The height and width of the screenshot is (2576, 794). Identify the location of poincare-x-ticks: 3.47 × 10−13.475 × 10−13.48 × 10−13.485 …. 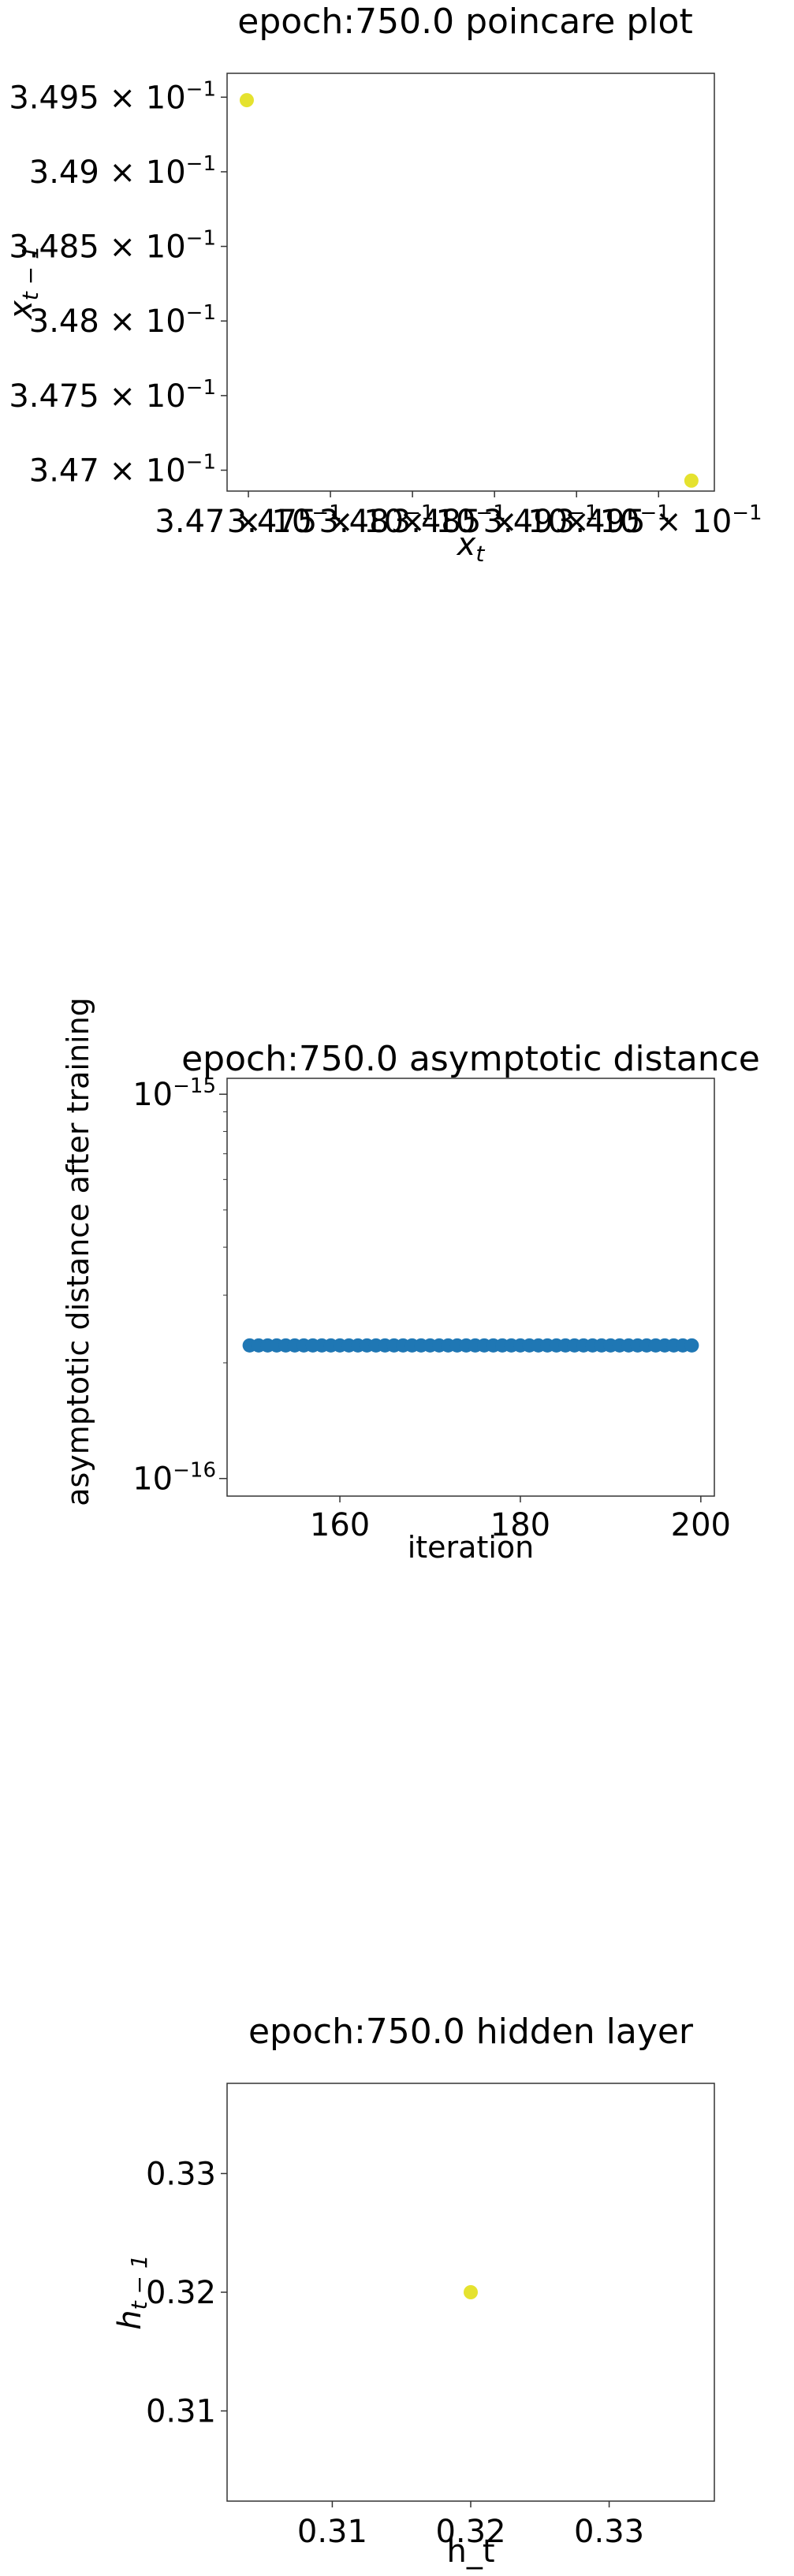
(458, 515).